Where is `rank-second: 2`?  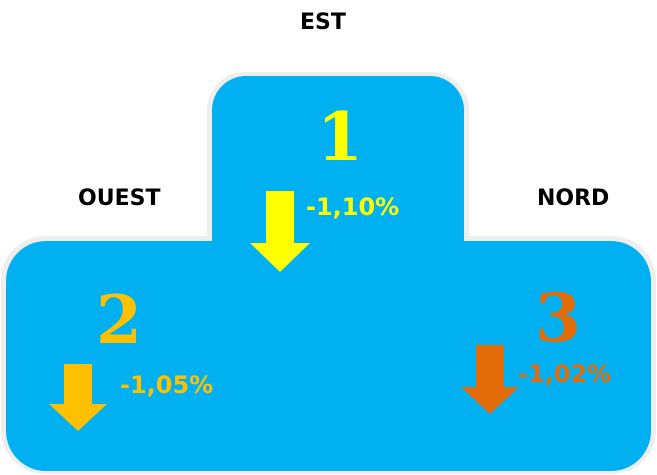
rank-second: 2 is located at coordinates (119, 320).